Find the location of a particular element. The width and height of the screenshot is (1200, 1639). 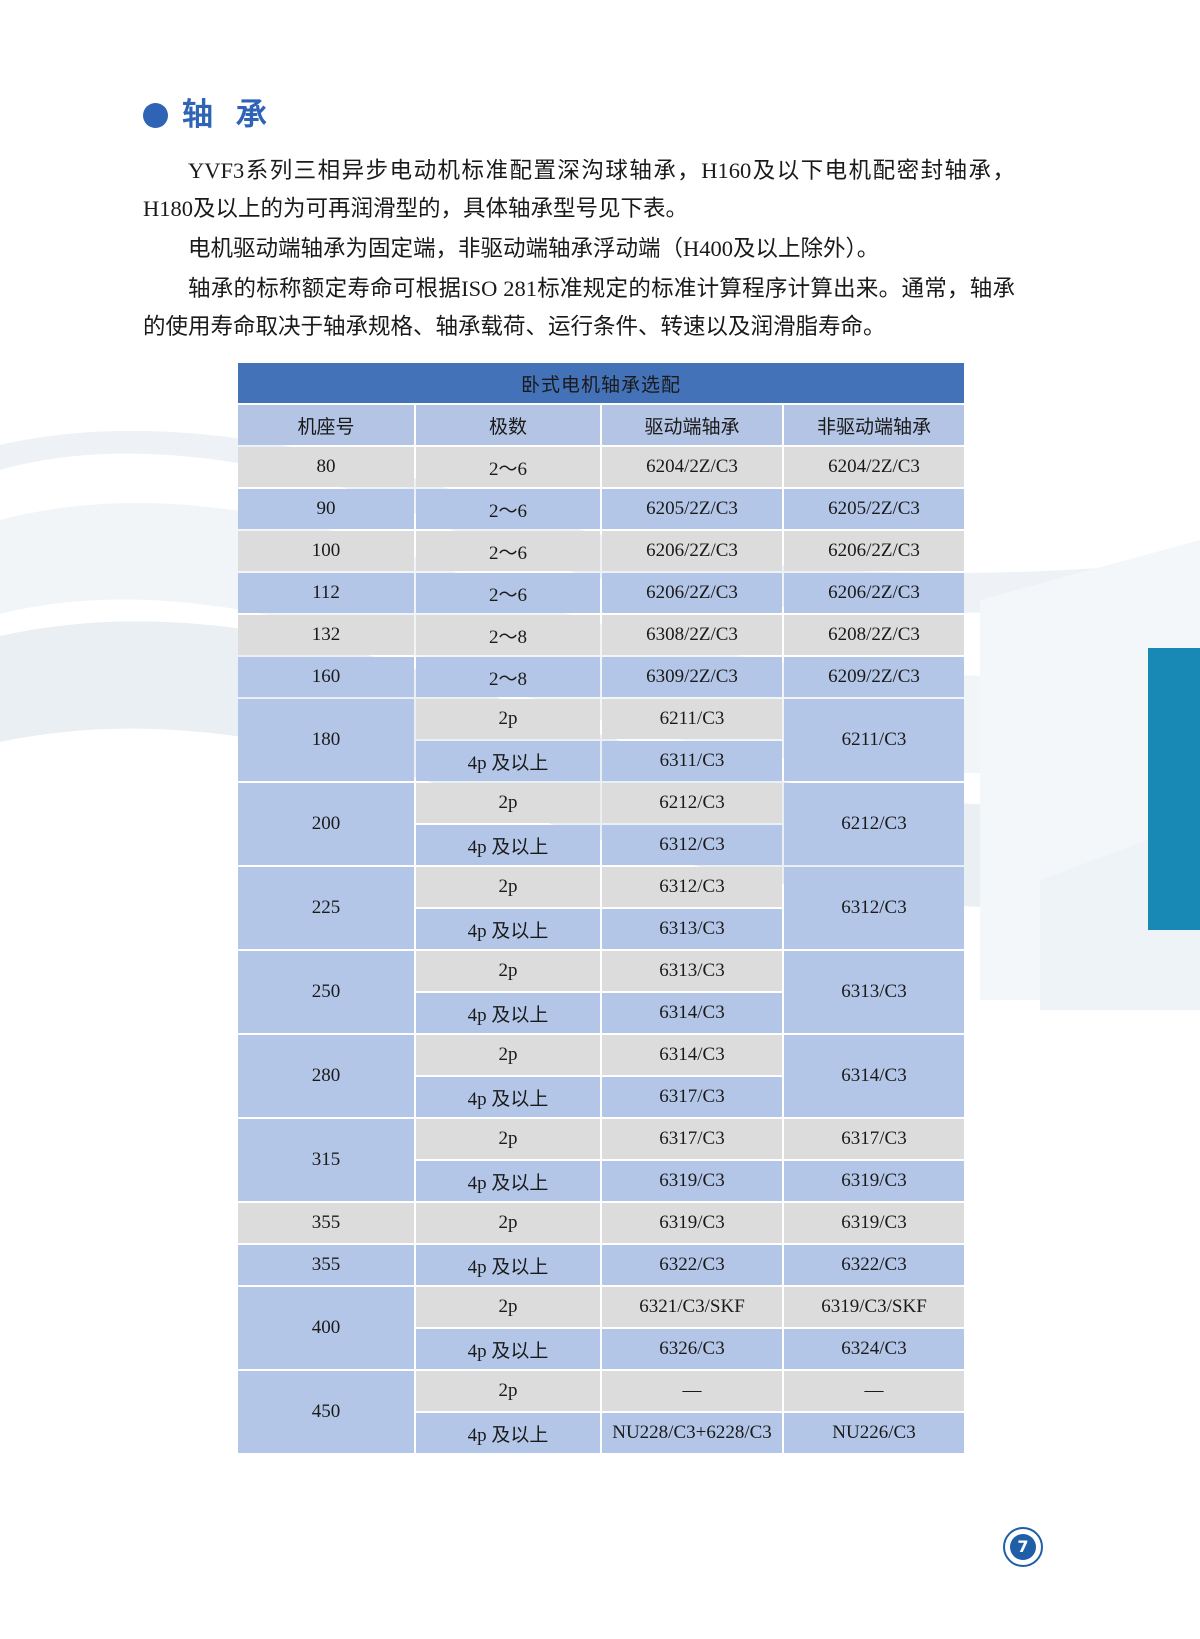

table-row: 355 2p 6319/C3 6319/C3 is located at coordinates (601, 1223).